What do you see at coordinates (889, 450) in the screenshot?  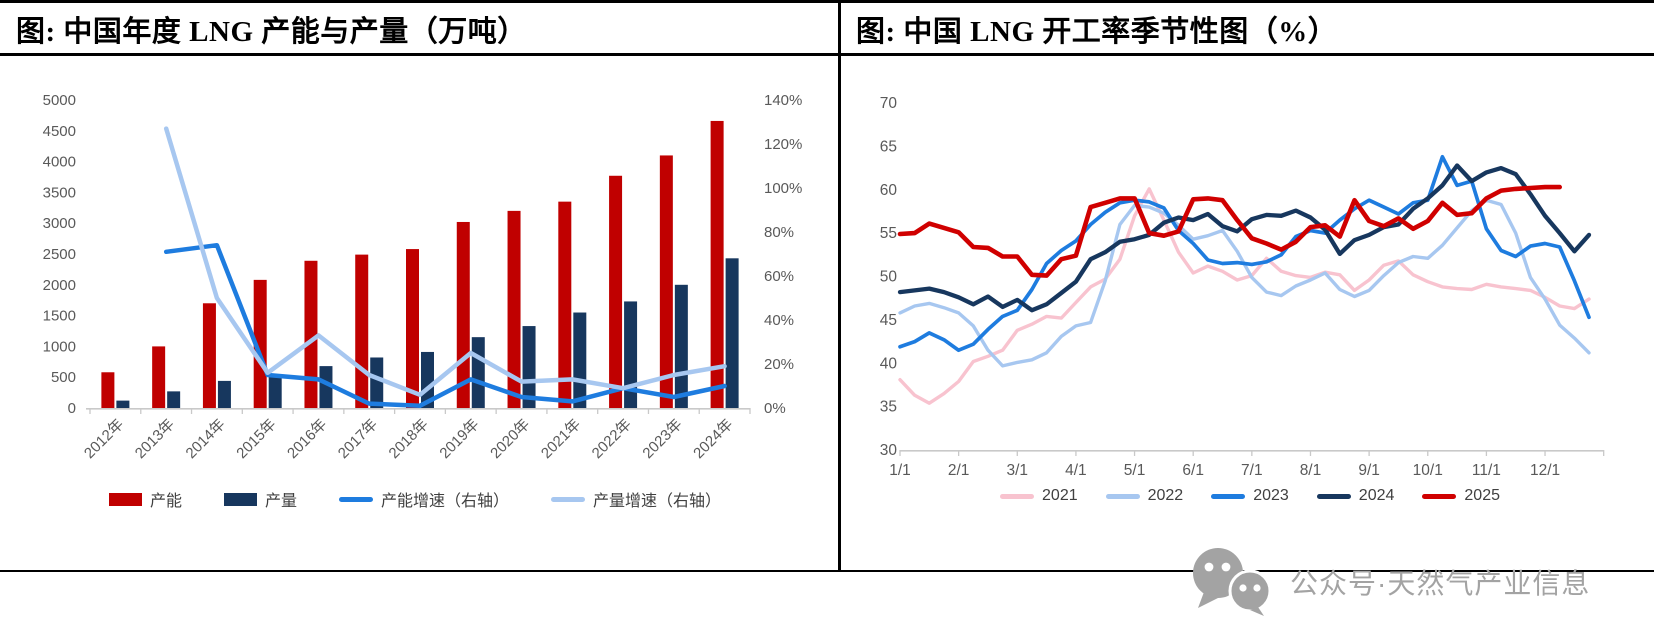 I see `svg-text: 30` at bounding box center [889, 450].